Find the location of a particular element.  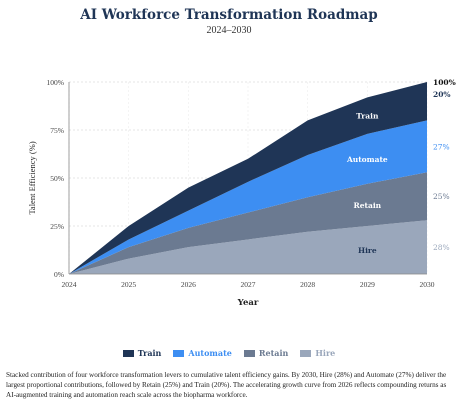

end-label-total: 100% is located at coordinates (444, 82).